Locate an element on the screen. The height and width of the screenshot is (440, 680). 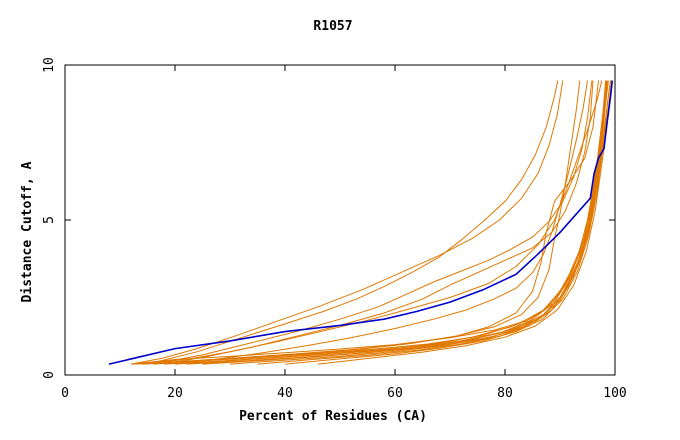
x-tick-label: 60 is located at coordinates (395, 393).